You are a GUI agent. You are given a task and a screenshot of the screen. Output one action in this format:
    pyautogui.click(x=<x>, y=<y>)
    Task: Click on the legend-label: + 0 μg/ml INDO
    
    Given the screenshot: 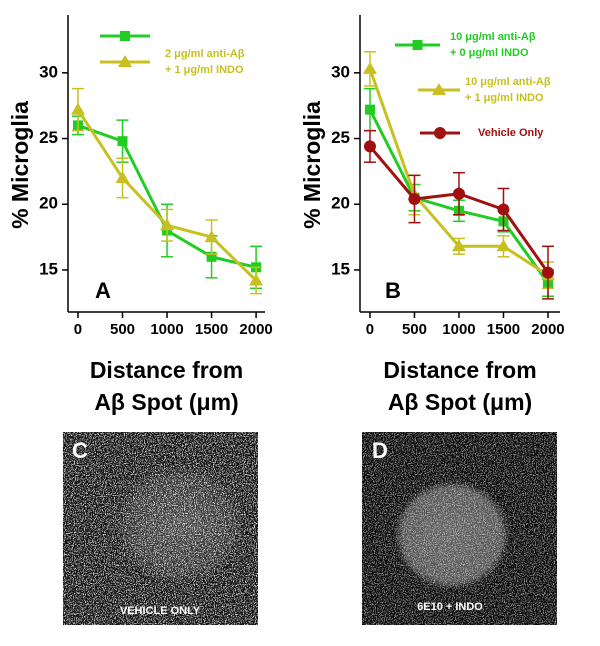 What is the action you would take?
    pyautogui.click(x=489, y=53)
    